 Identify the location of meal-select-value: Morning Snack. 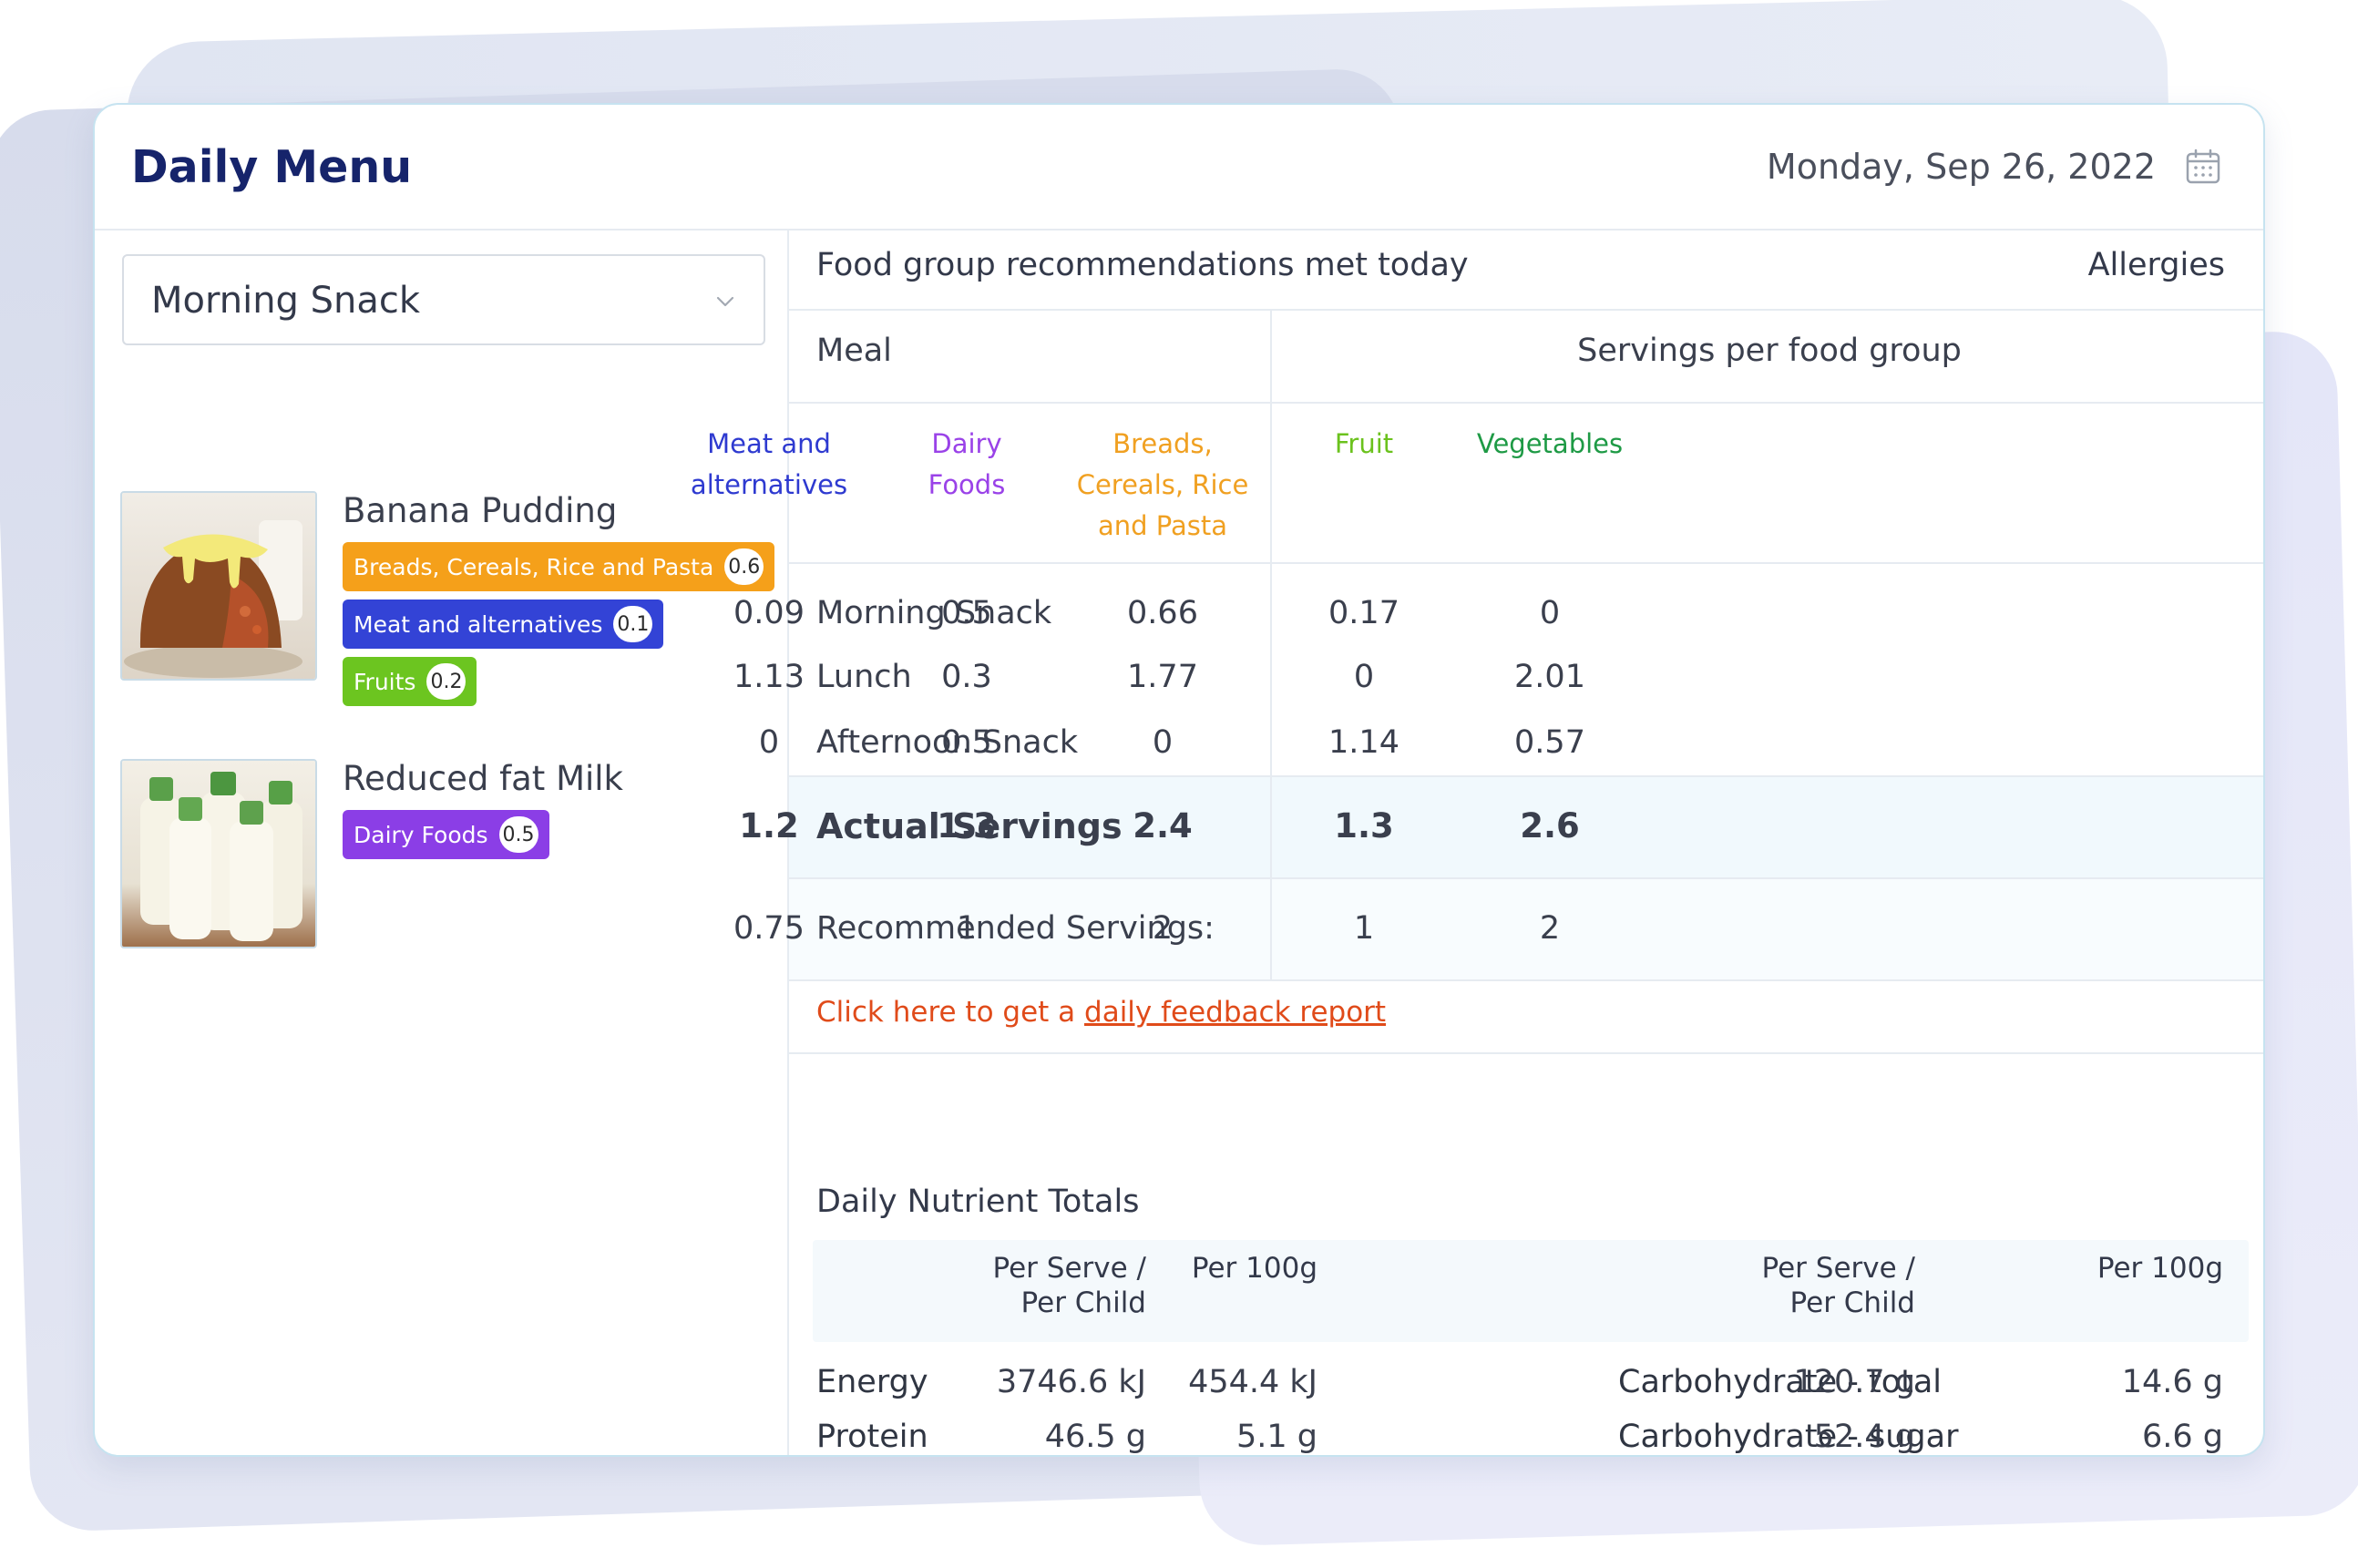
(286, 301).